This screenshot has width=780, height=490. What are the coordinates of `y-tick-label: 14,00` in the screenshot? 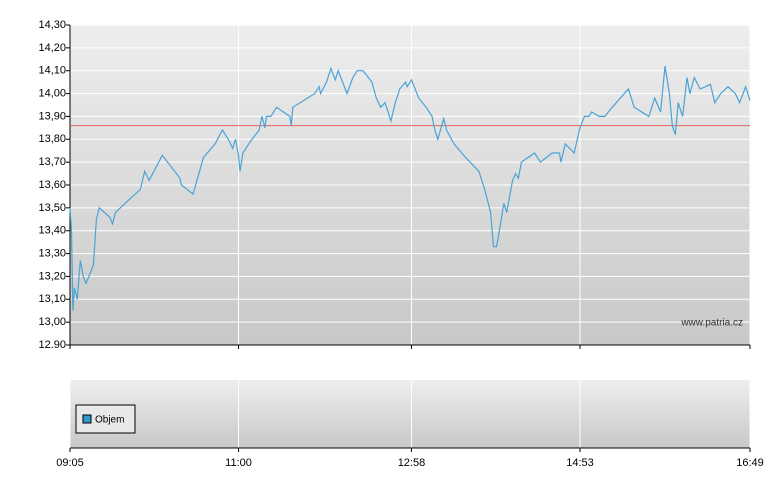 It's located at (52, 93).